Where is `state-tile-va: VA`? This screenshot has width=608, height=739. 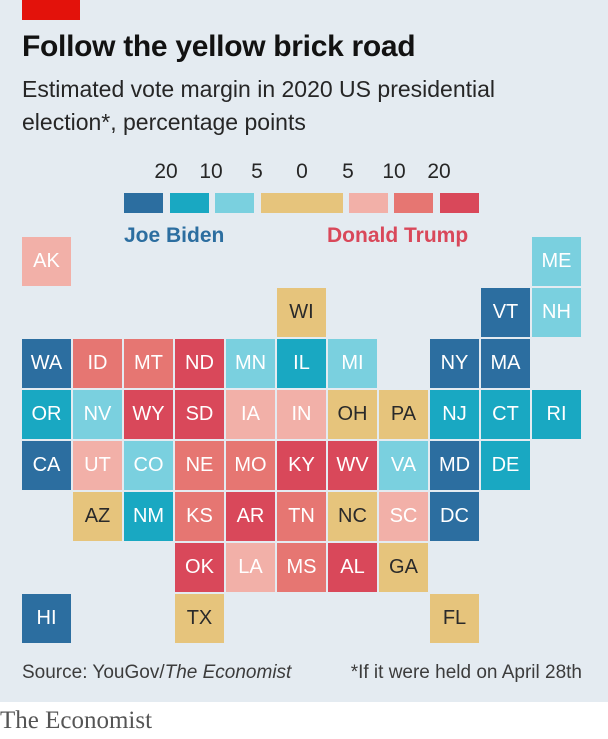 state-tile-va: VA is located at coordinates (403, 465).